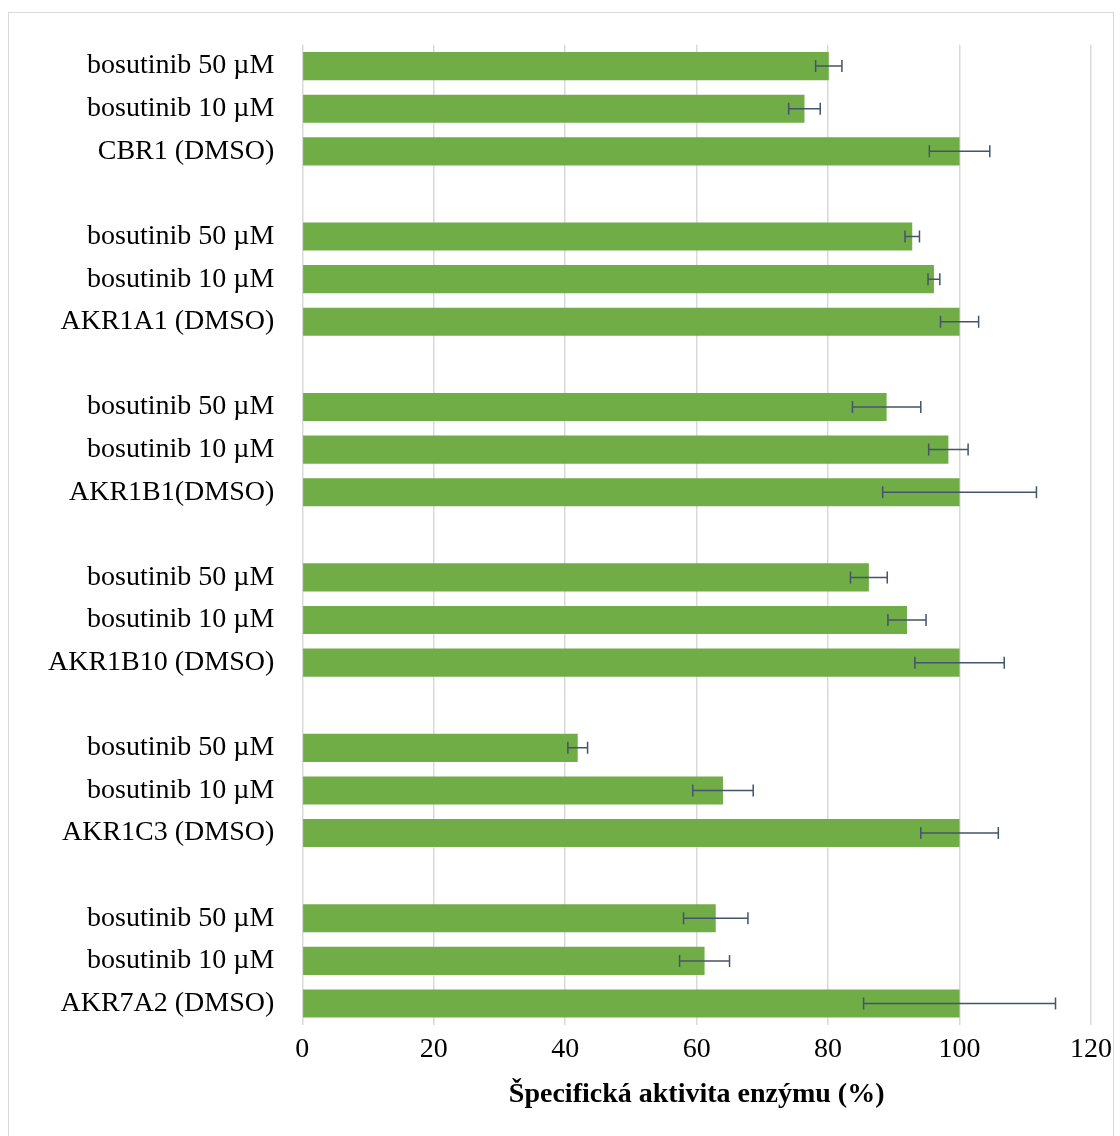 The height and width of the screenshot is (1136, 1120). I want to click on x-tick-label: 20, so click(433, 1047).